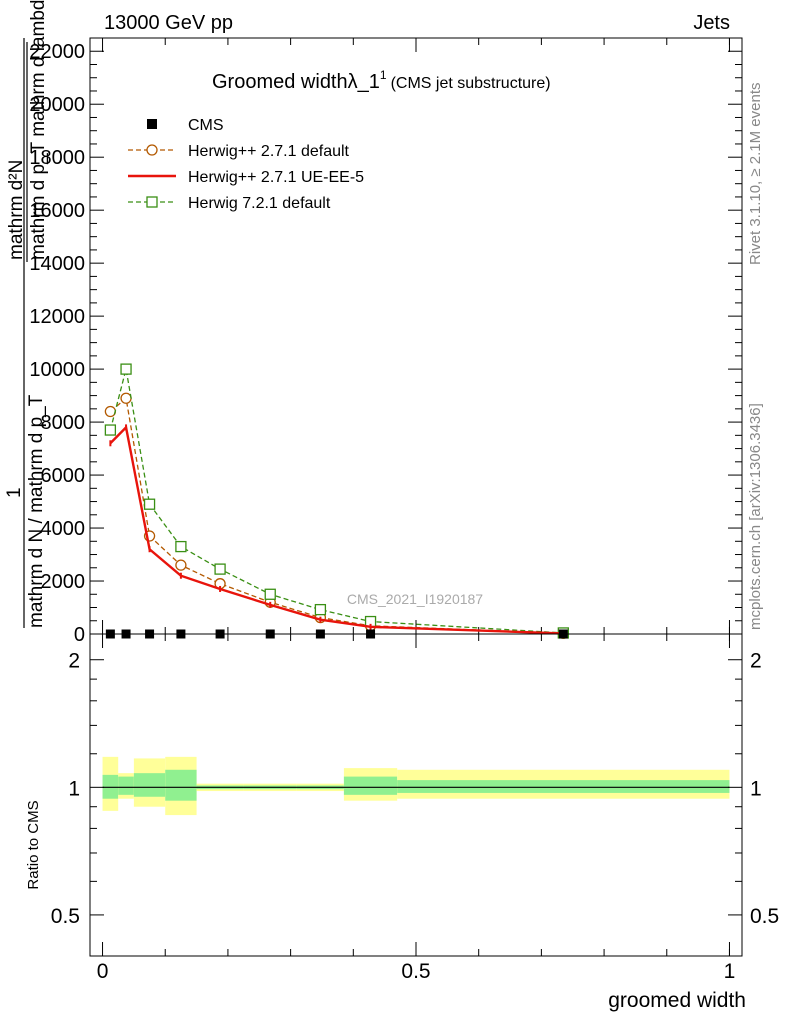 Image resolution: width=786 pixels, height=1024 pixels. I want to click on main-title: Groomed widthλ_11 (CMS jet substructure), so click(381, 80).